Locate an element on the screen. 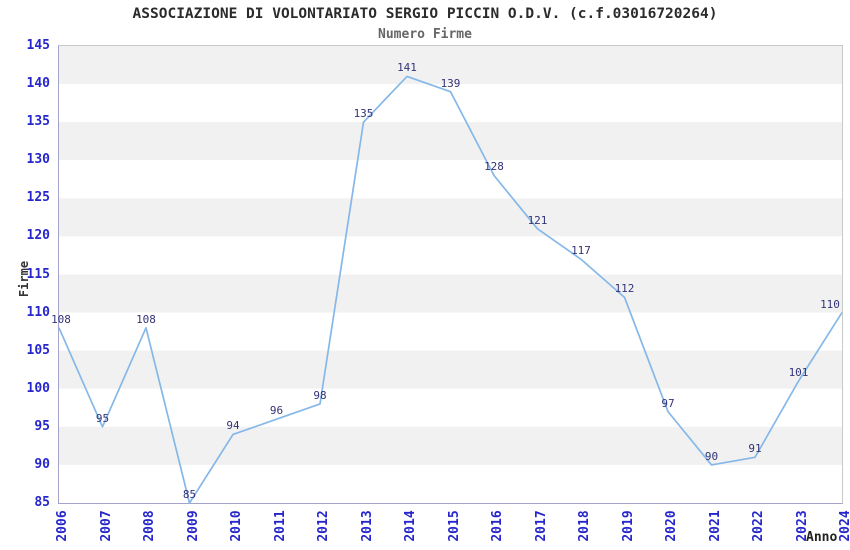 This screenshot has width=850, height=550. point-label: 101 is located at coordinates (798, 373).